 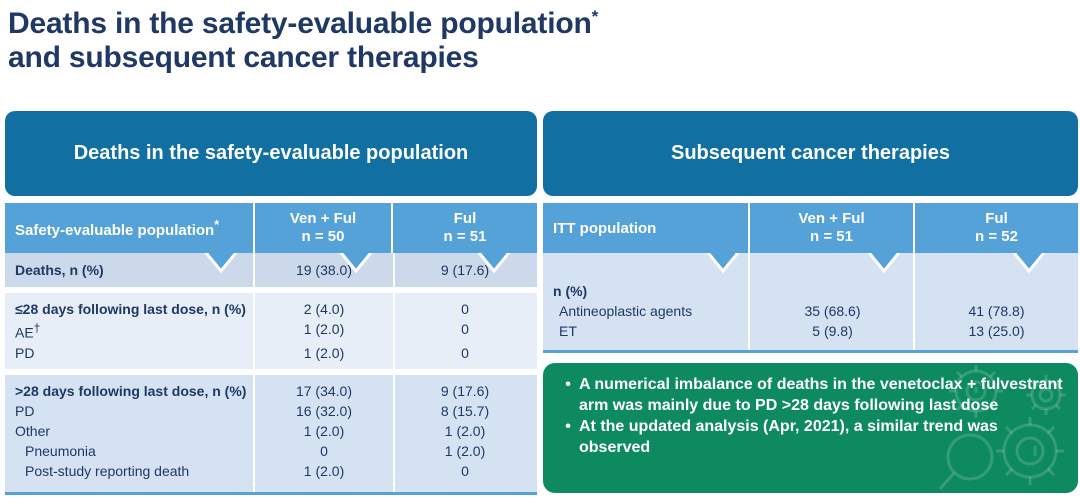 What do you see at coordinates (996, 227) in the screenshot?
I see `right-table-header-ful: Ful n = 52` at bounding box center [996, 227].